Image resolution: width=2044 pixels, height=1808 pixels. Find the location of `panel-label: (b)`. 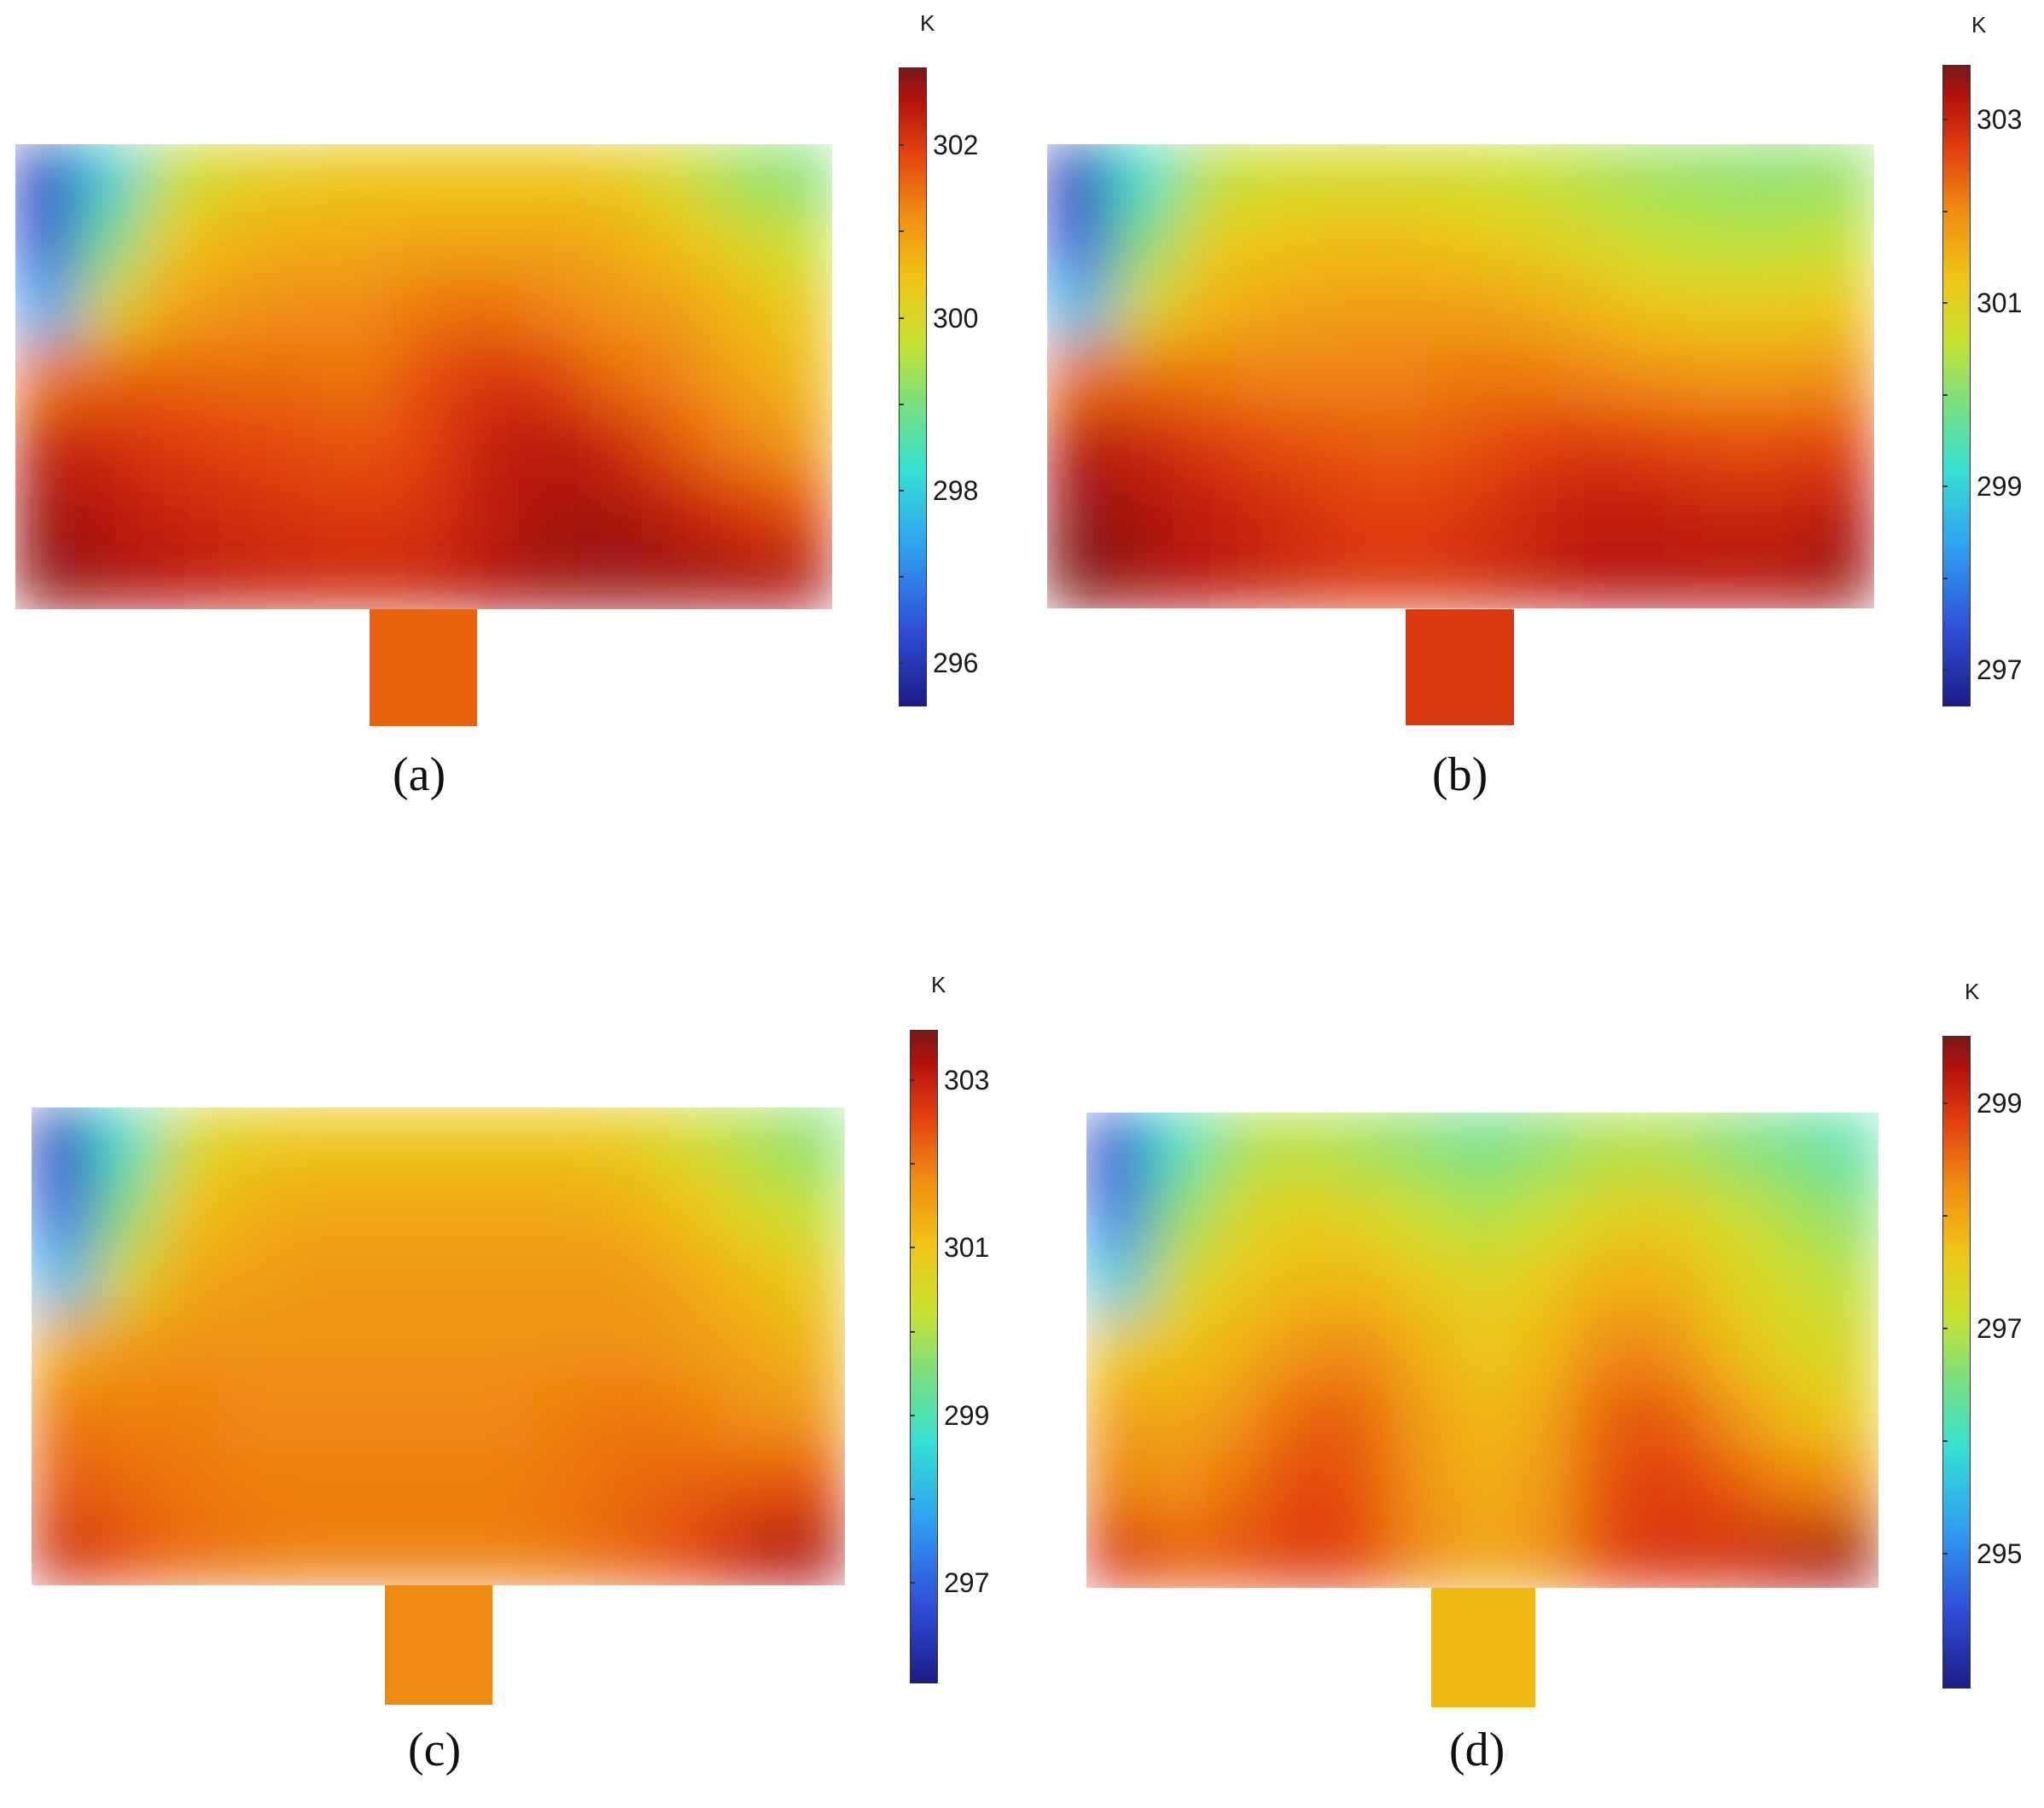

panel-label: (b) is located at coordinates (1460, 774).